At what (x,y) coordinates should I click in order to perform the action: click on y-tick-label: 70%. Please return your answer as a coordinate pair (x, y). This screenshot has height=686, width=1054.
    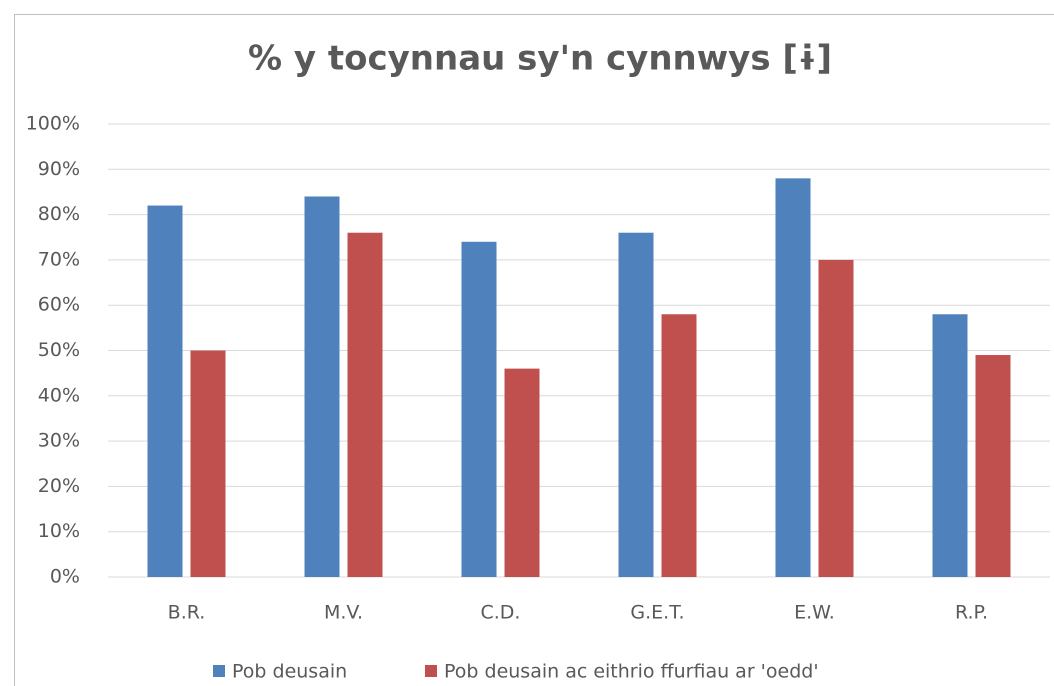
    Looking at the image, I should click on (59, 259).